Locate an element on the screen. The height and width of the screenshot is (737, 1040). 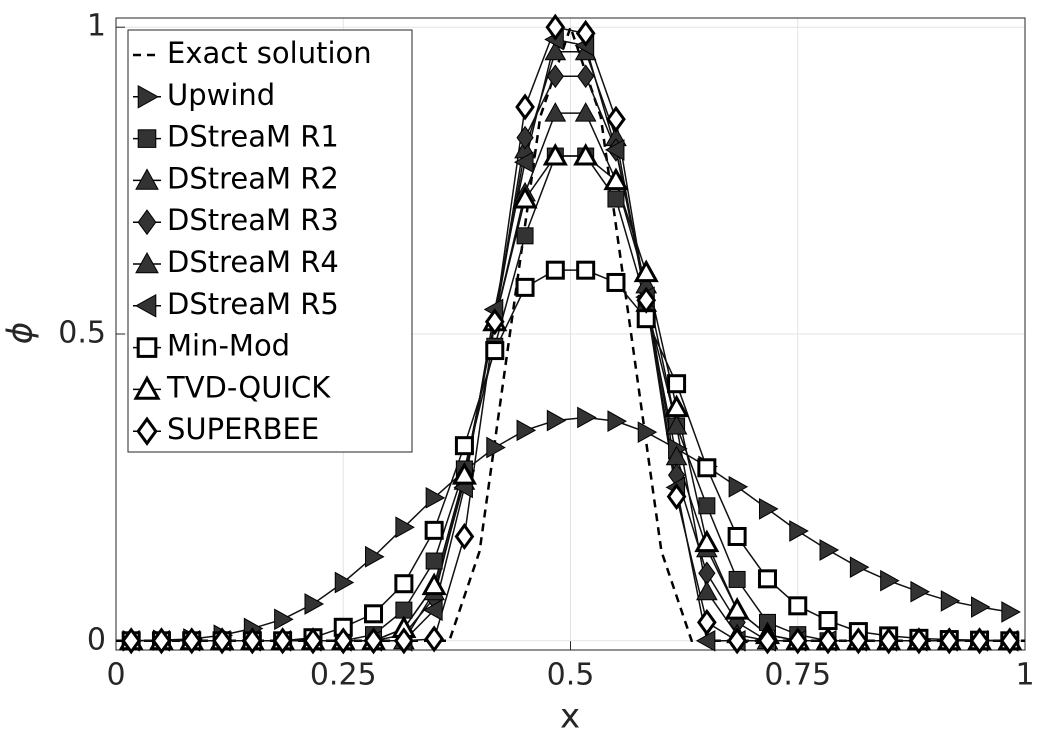
x-tick-label: 0.75 is located at coordinates (797, 675).